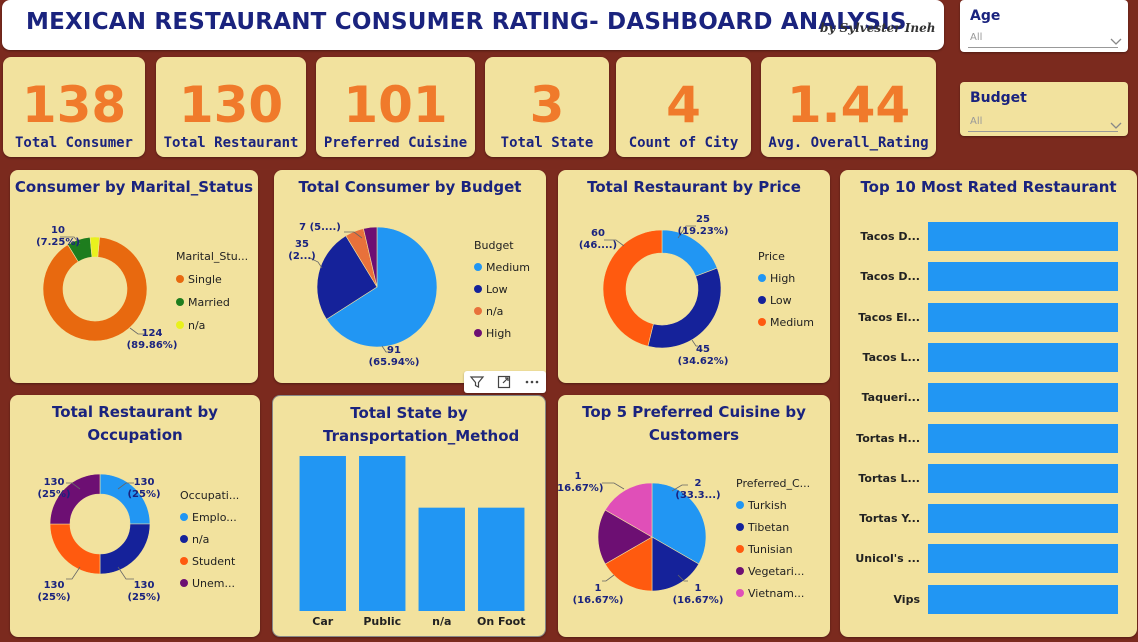 The height and width of the screenshot is (642, 1138). What do you see at coordinates (848, 143) in the screenshot?
I see `kpi-label: Avg. Overall_Rating` at bounding box center [848, 143].